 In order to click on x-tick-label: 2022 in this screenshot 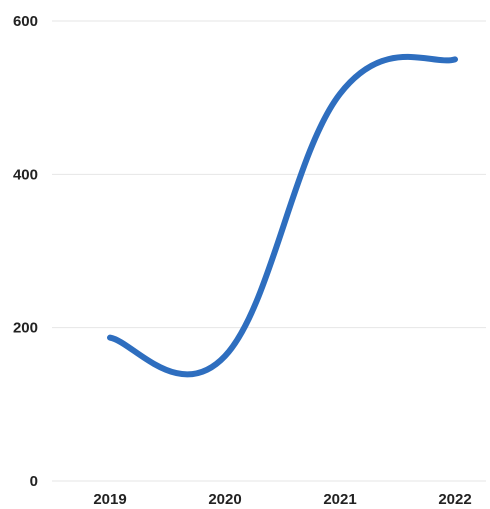, I will do `click(454, 499)`.